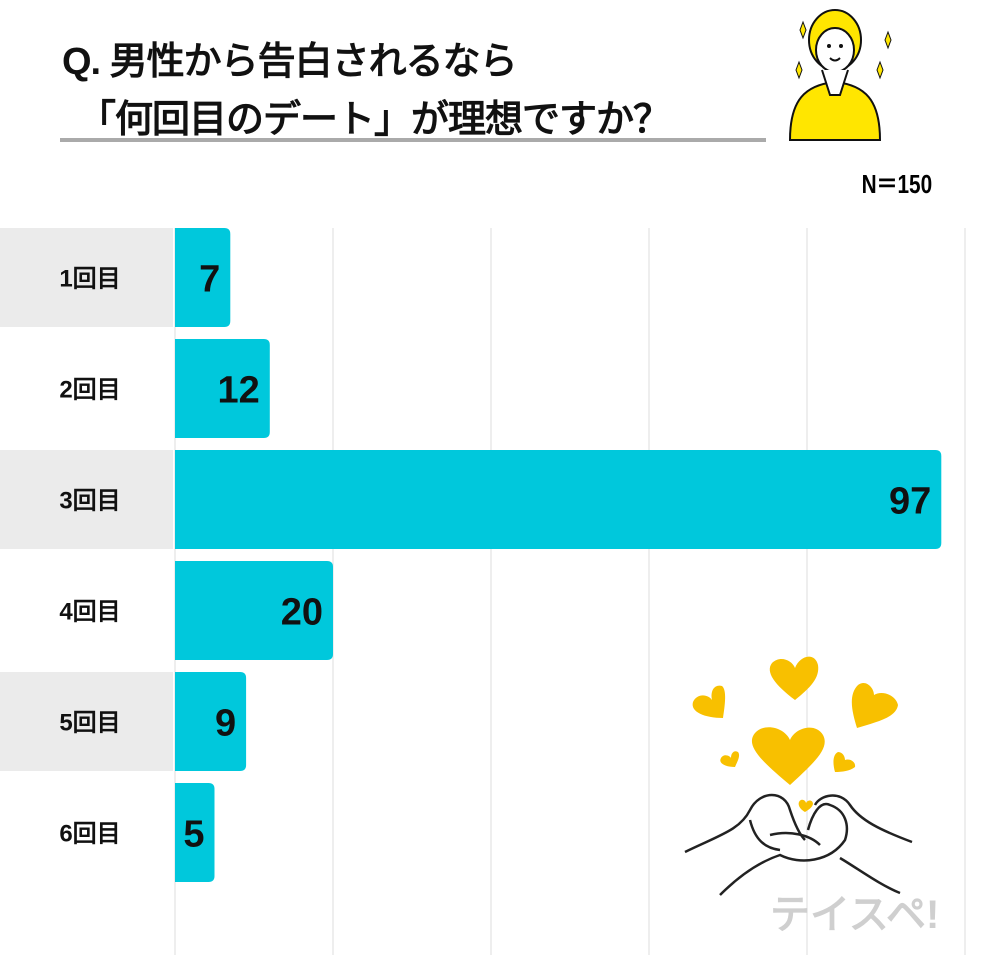 The height and width of the screenshot is (955, 1000). What do you see at coordinates (413, 140) in the screenshot?
I see `title-underline` at bounding box center [413, 140].